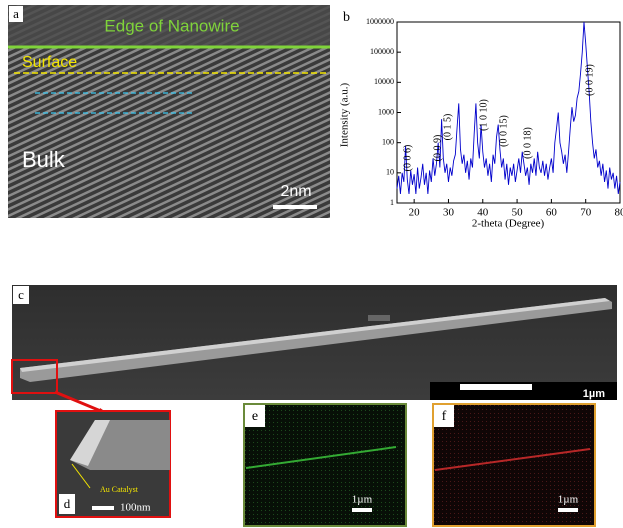  Describe the element at coordinates (315, 335) in the screenshot. I see `nanowire-edge` at that location.